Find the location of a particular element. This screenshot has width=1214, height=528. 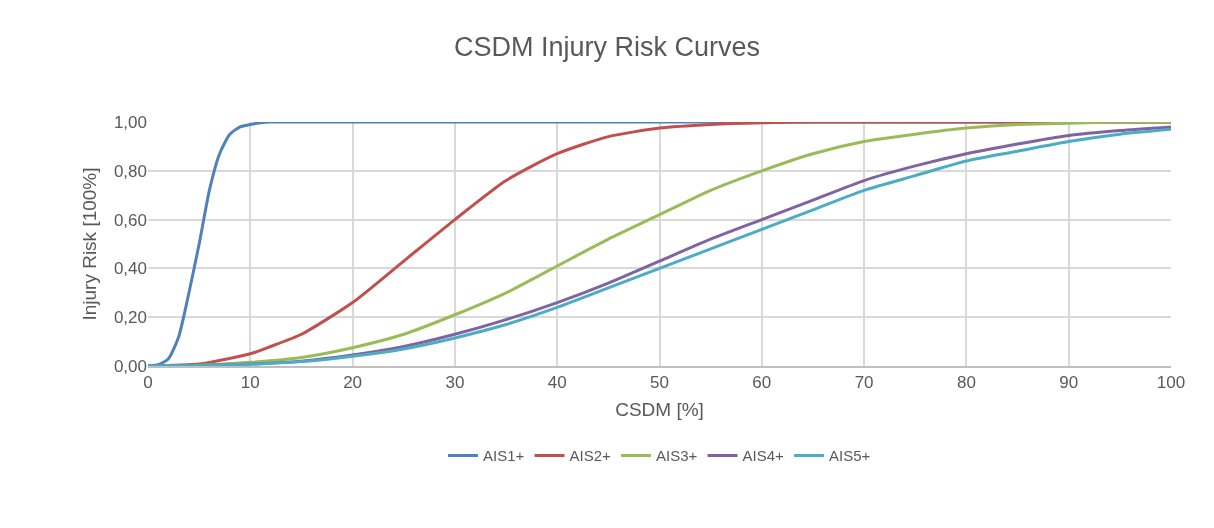

y-tick-label: 1,00 is located at coordinates (130, 122).